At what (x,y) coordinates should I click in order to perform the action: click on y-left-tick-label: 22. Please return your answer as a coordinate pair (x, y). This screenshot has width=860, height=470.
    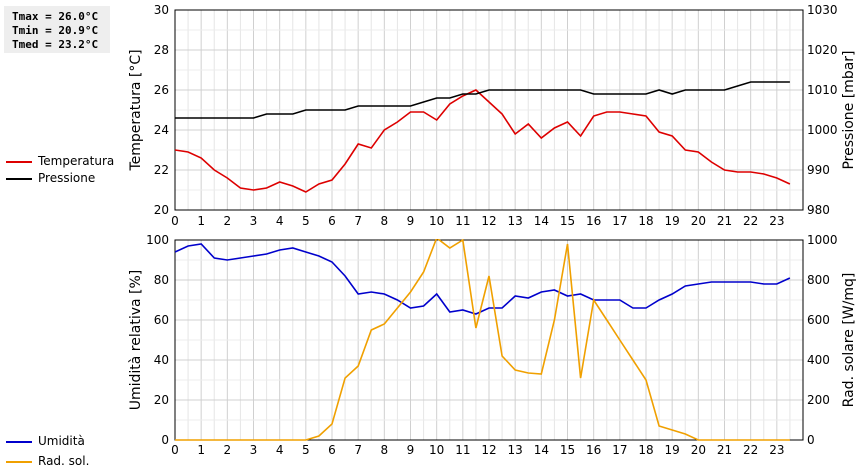
    Looking at the image, I should click on (161, 170).